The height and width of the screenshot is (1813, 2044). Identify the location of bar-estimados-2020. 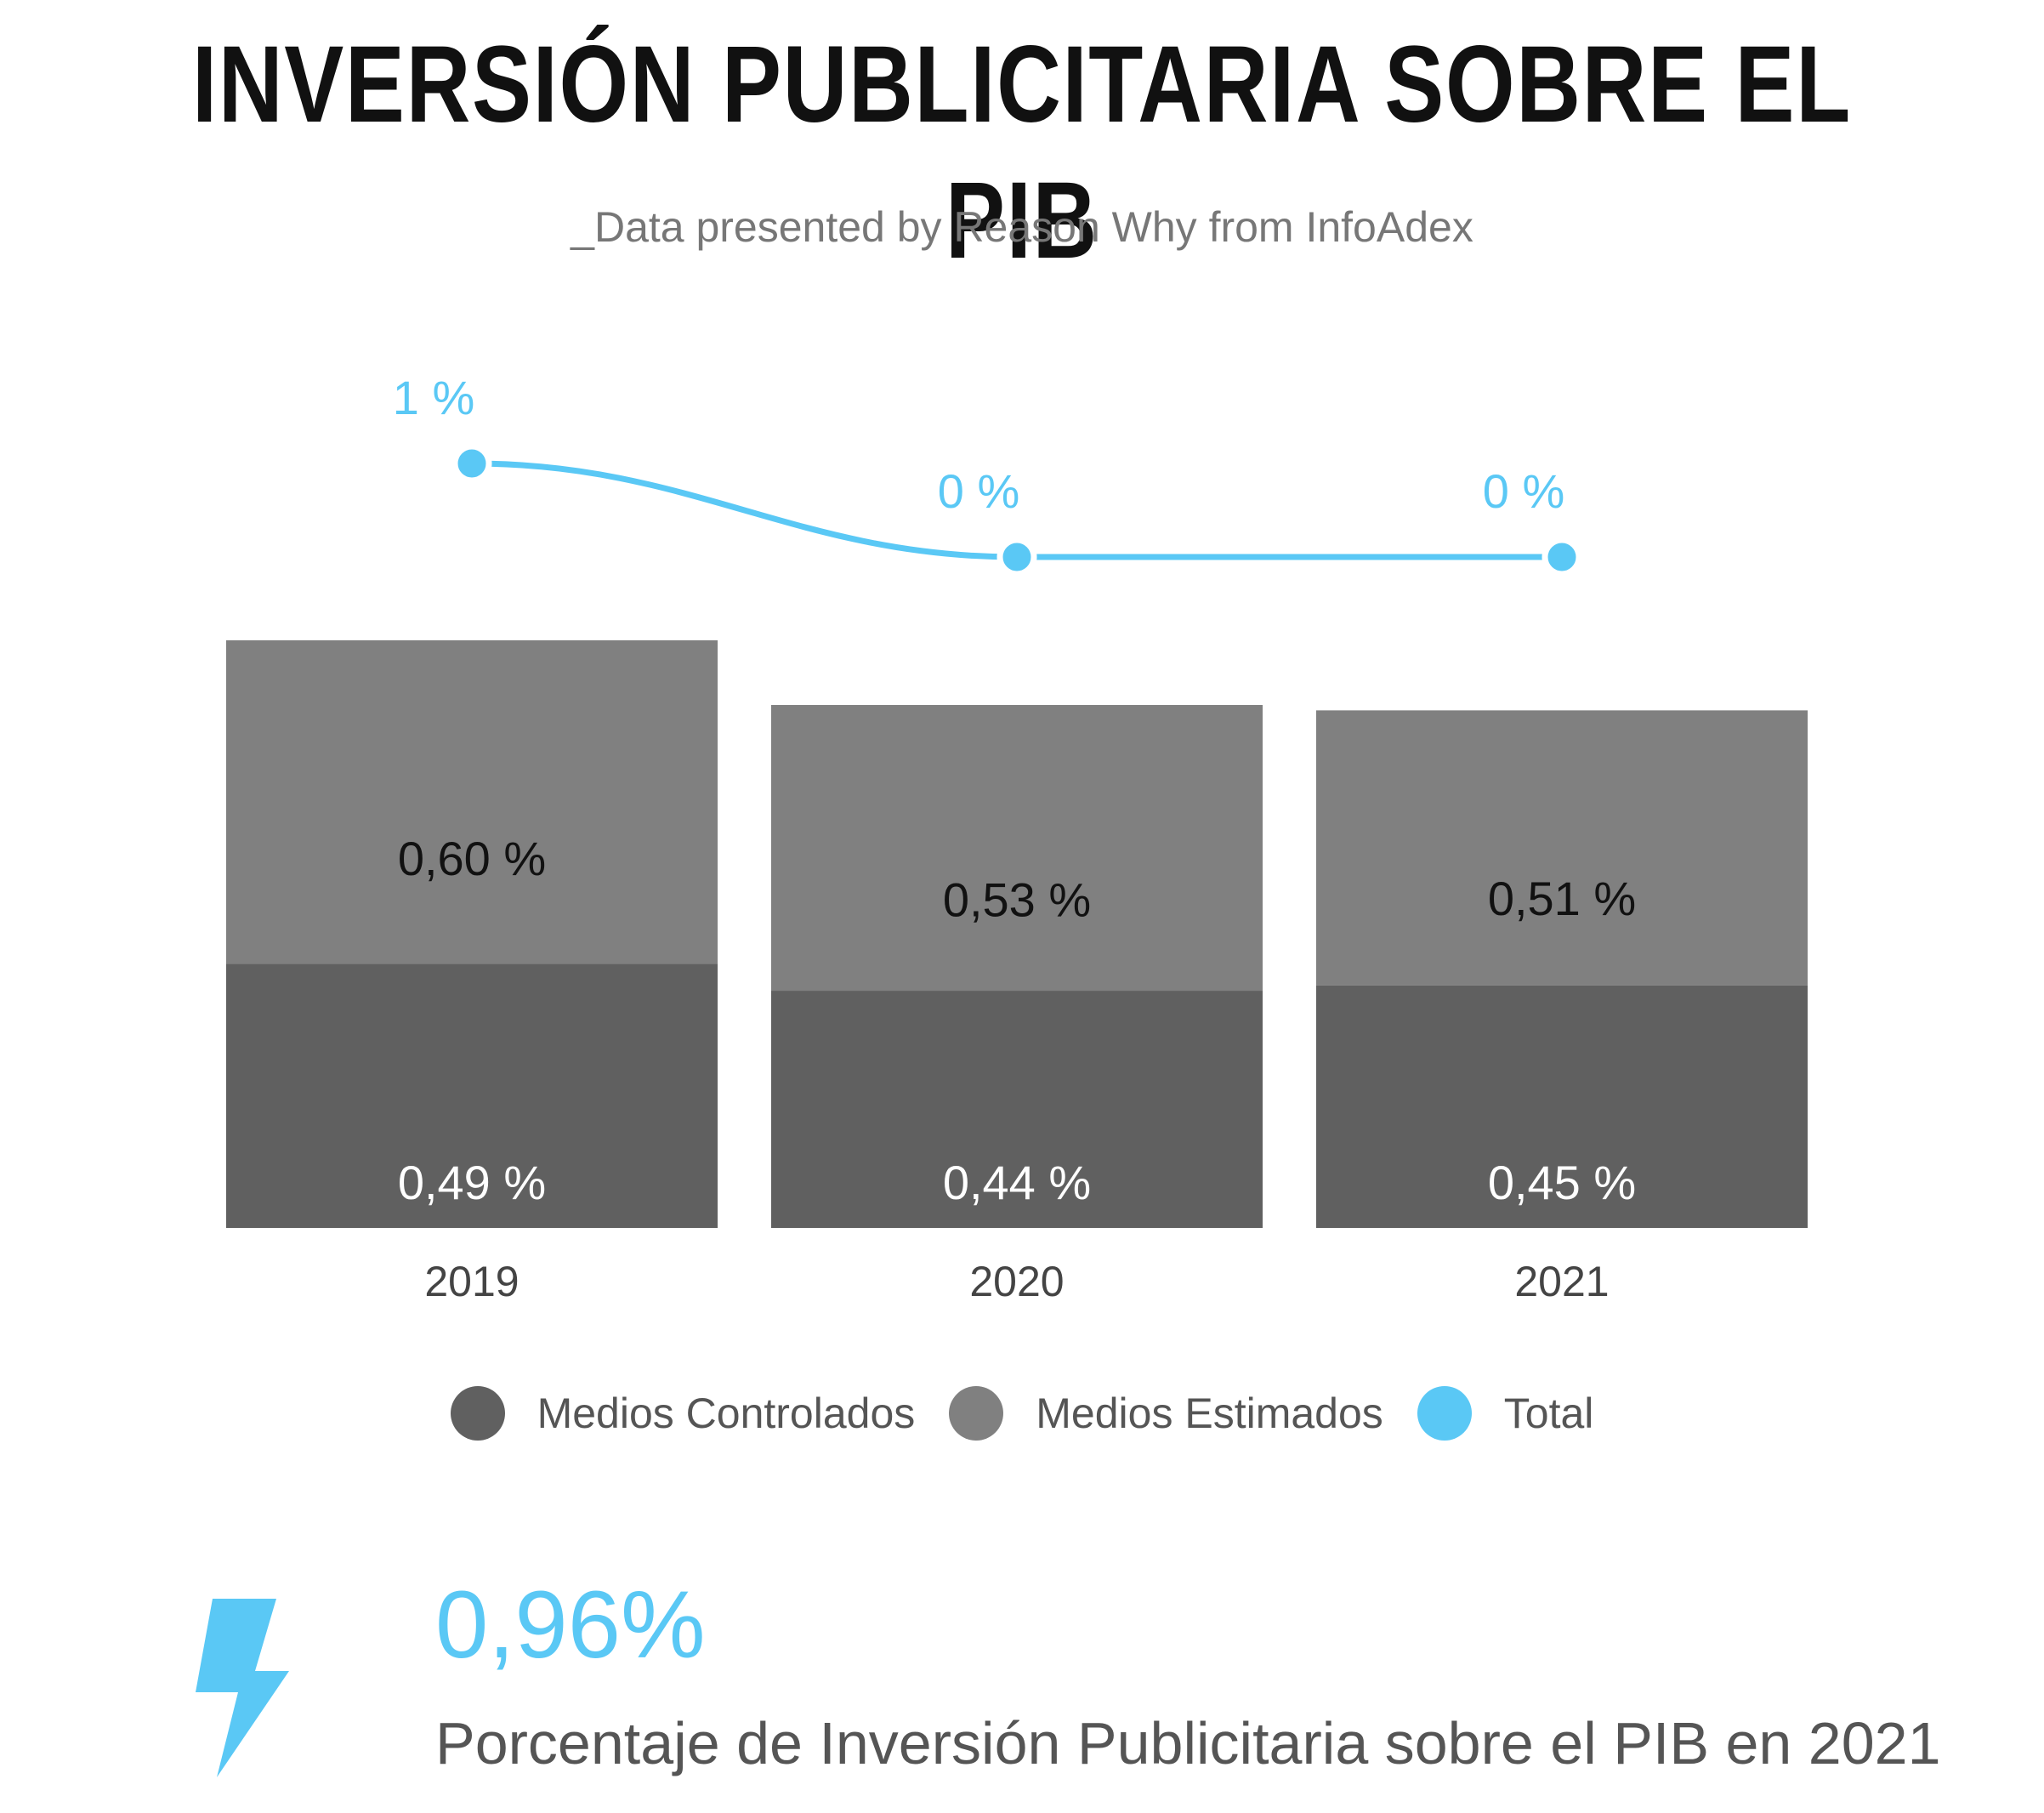
(1017, 848).